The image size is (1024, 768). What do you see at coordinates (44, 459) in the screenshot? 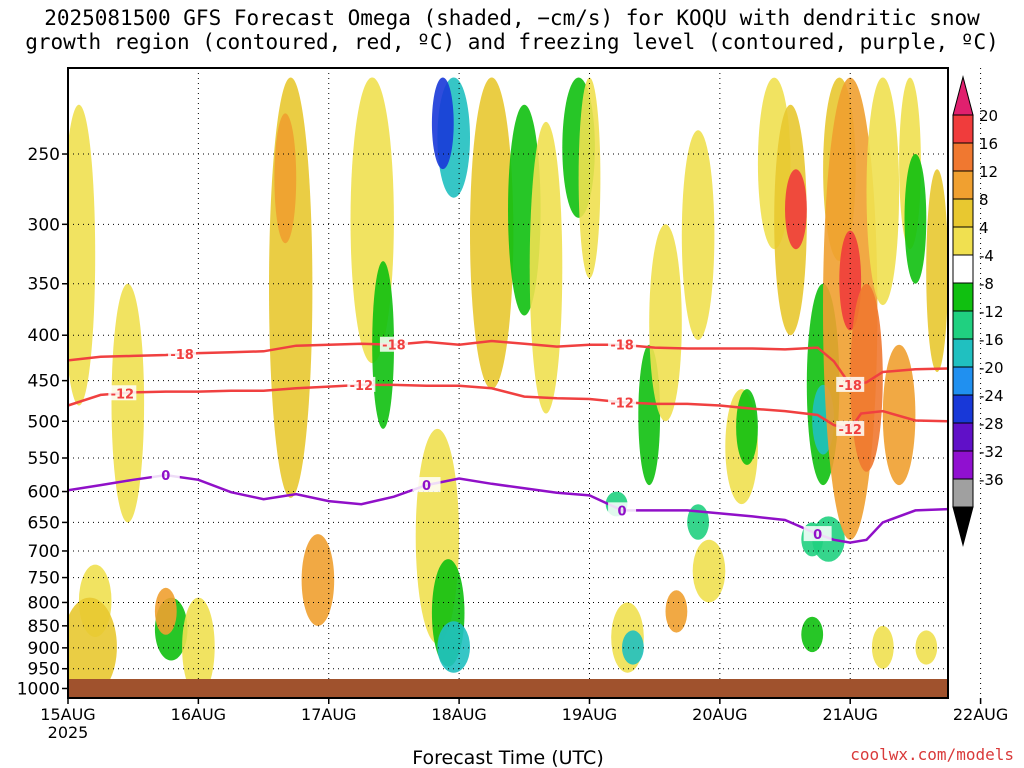
I see `y-tick-label: 550` at bounding box center [44, 459].